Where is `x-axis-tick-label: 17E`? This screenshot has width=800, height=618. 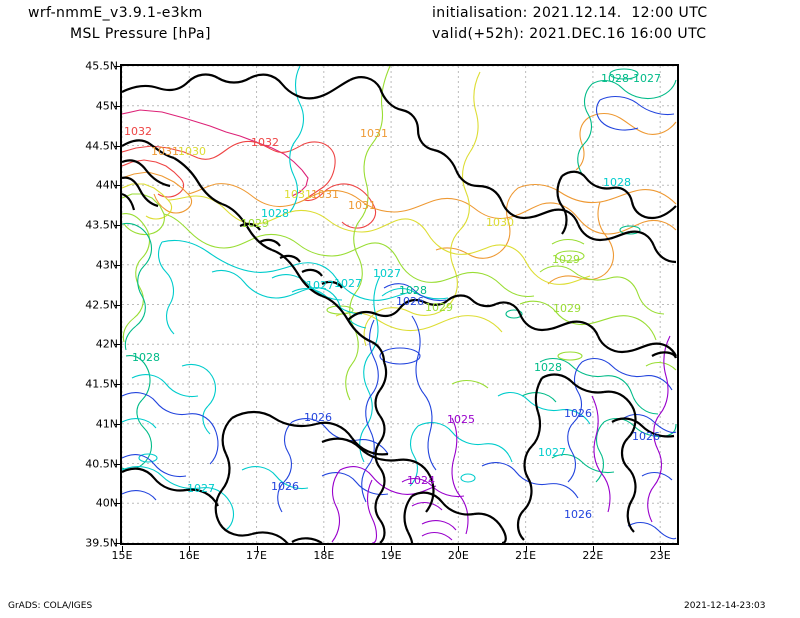
x-axis-tick-label: 17E is located at coordinates (257, 555).